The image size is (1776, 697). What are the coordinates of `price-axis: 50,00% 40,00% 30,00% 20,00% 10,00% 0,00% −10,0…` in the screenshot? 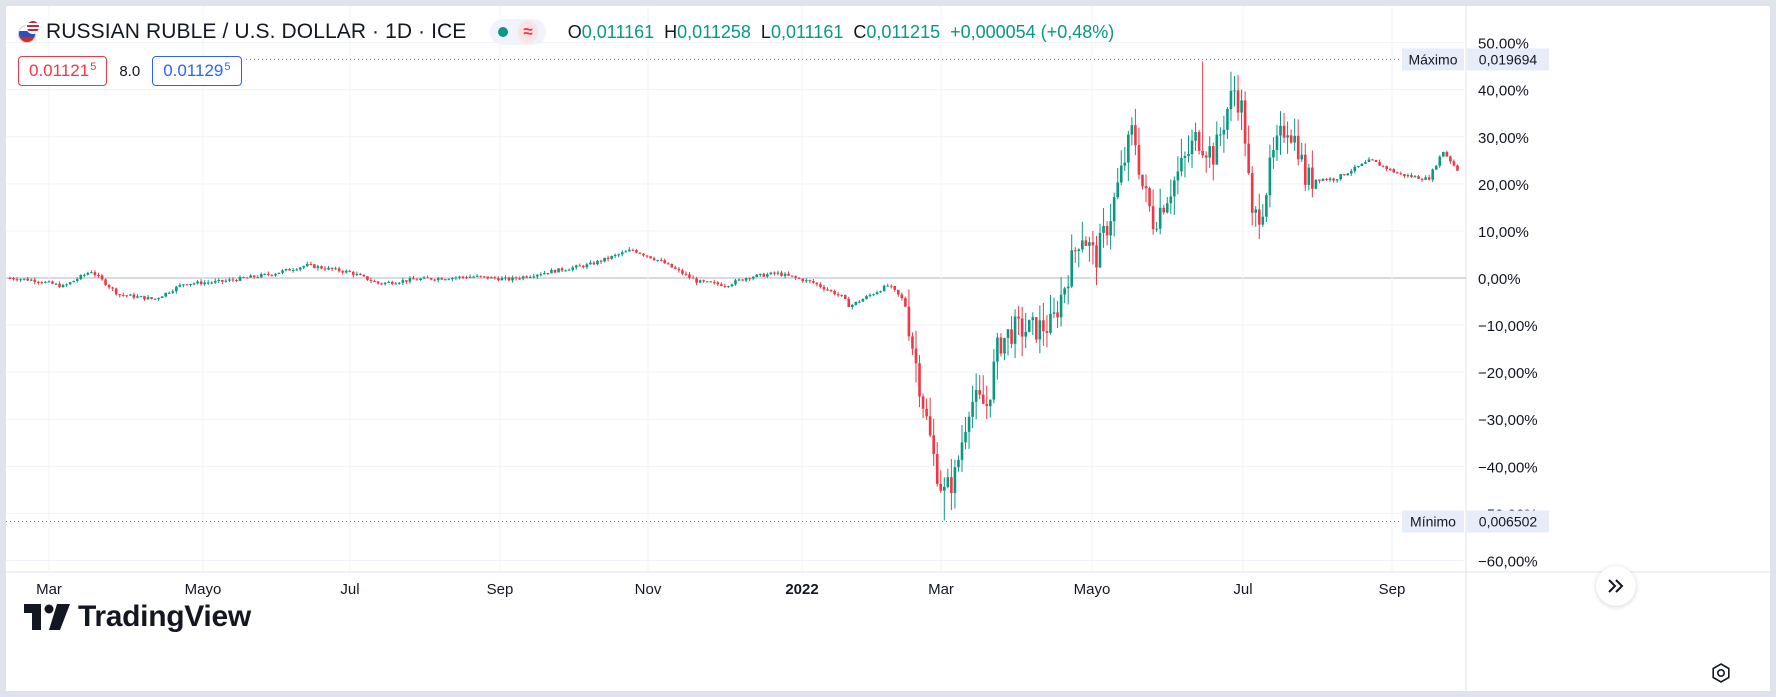 It's located at (1508, 303).